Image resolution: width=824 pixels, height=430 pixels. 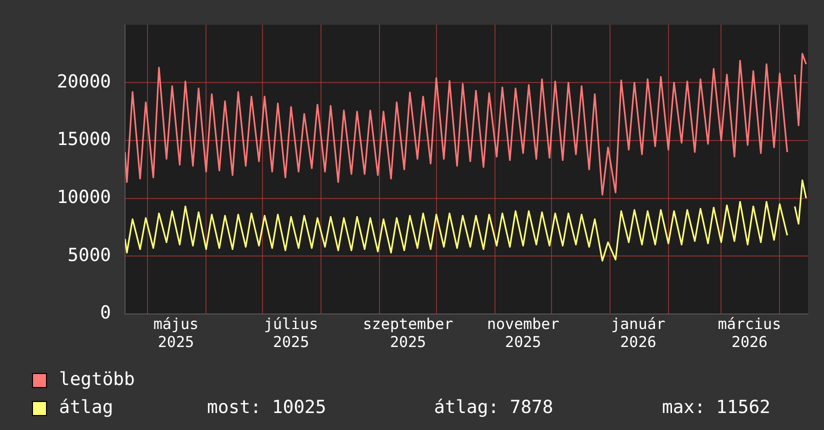 I want to click on y-tick-label: 15000, so click(x=83, y=139).